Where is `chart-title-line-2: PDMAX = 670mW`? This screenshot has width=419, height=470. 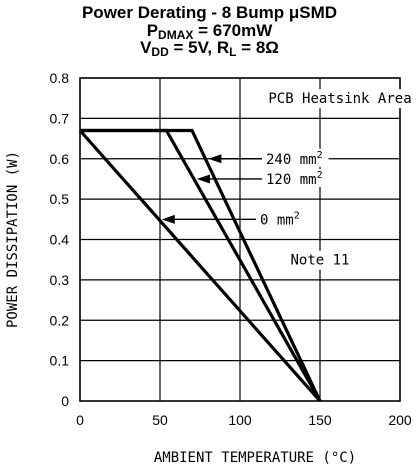
chart-title-line-2: PDMAX = 670mW is located at coordinates (209, 31).